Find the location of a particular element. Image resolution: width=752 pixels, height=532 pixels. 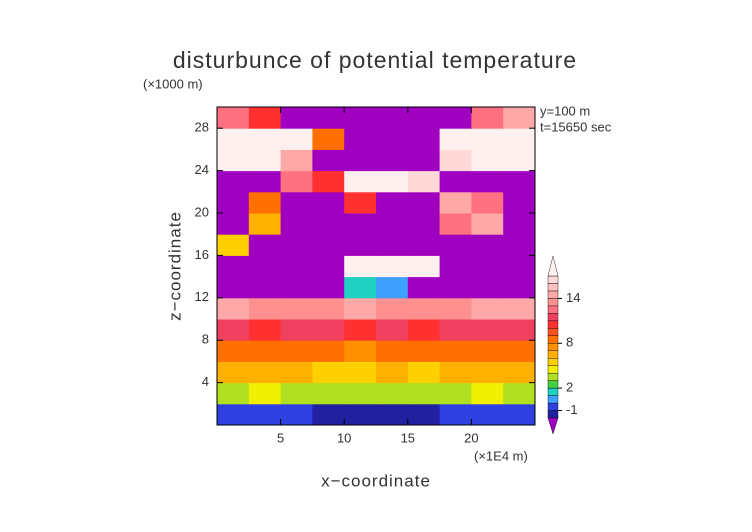

y-tick-label: 20 is located at coordinates (202, 211).